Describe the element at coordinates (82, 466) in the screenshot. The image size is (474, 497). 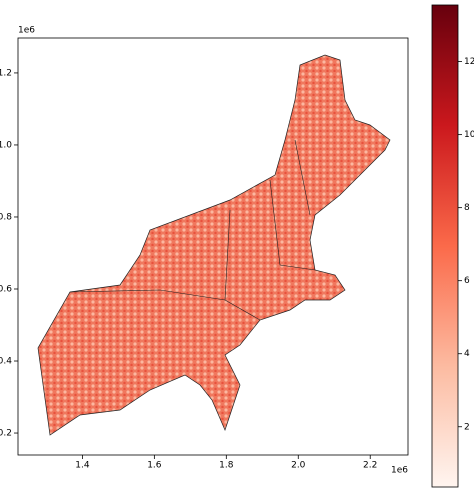
I see `x-tick-label: 1.4` at that location.